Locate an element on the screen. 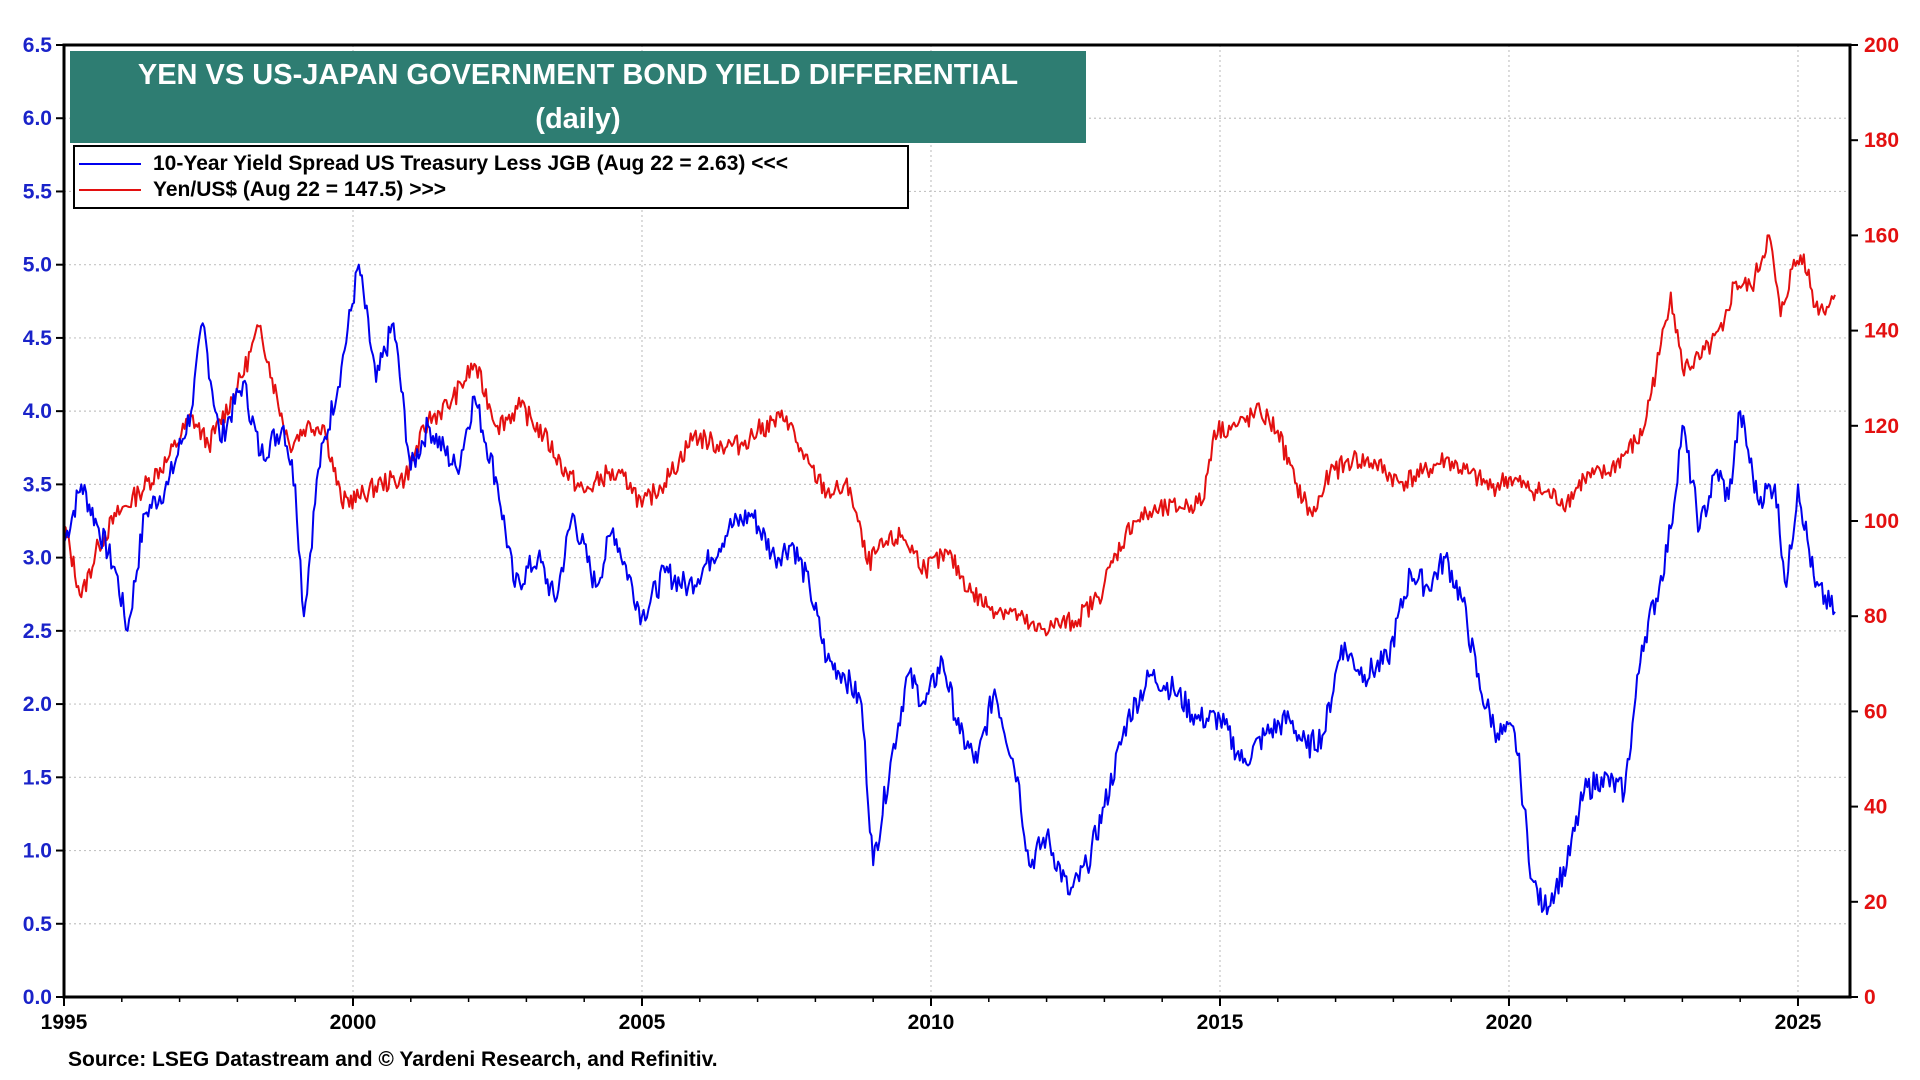 This screenshot has width=1920, height=1080. y-left-tick-label: 3.0 is located at coordinates (37, 558).